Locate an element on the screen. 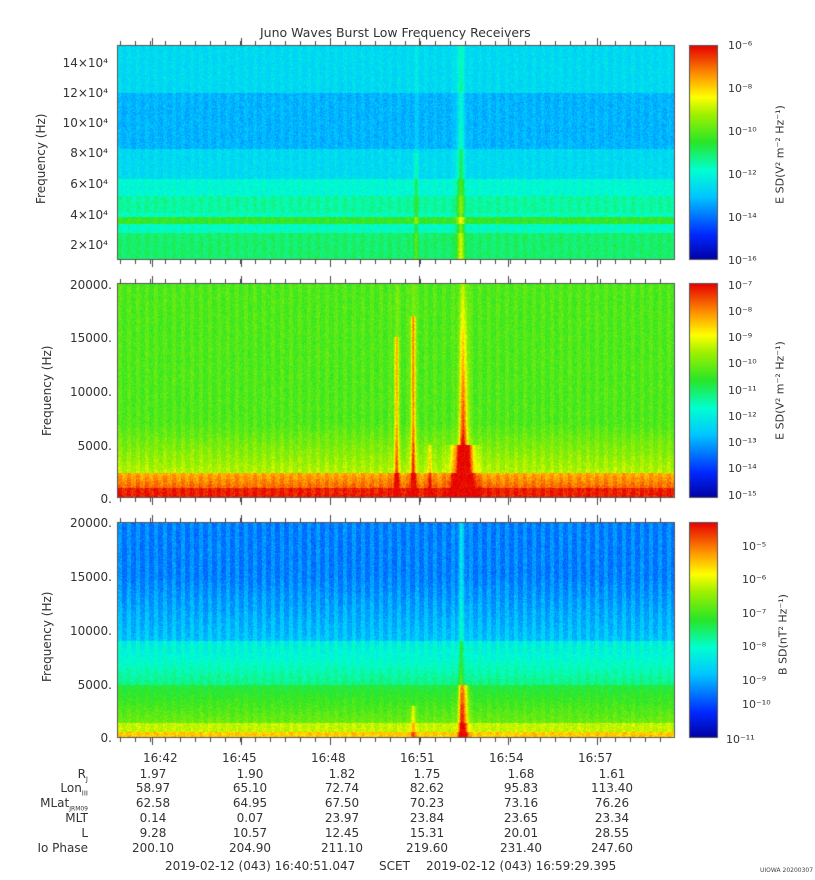 This screenshot has height=880, width=815. ephemeris-value: 1.61 is located at coordinates (612, 774).